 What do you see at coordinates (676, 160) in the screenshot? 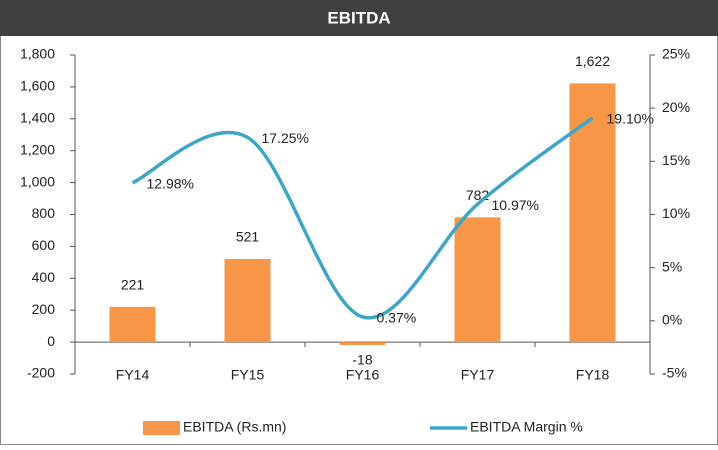
I see `y2-tick-label: 15%` at bounding box center [676, 160].